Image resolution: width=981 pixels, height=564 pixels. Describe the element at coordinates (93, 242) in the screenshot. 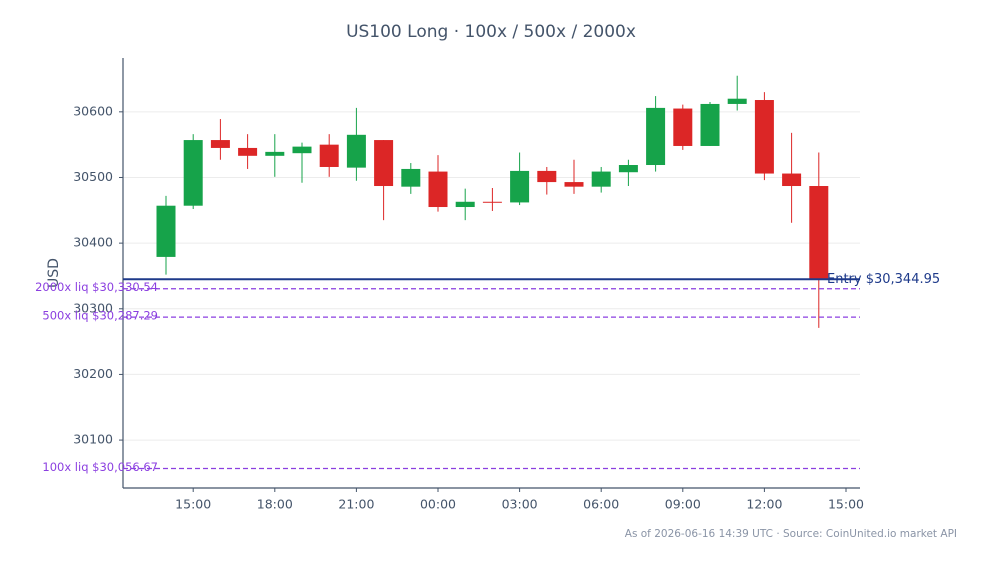

I see `y-tick-label: 30400` at that location.